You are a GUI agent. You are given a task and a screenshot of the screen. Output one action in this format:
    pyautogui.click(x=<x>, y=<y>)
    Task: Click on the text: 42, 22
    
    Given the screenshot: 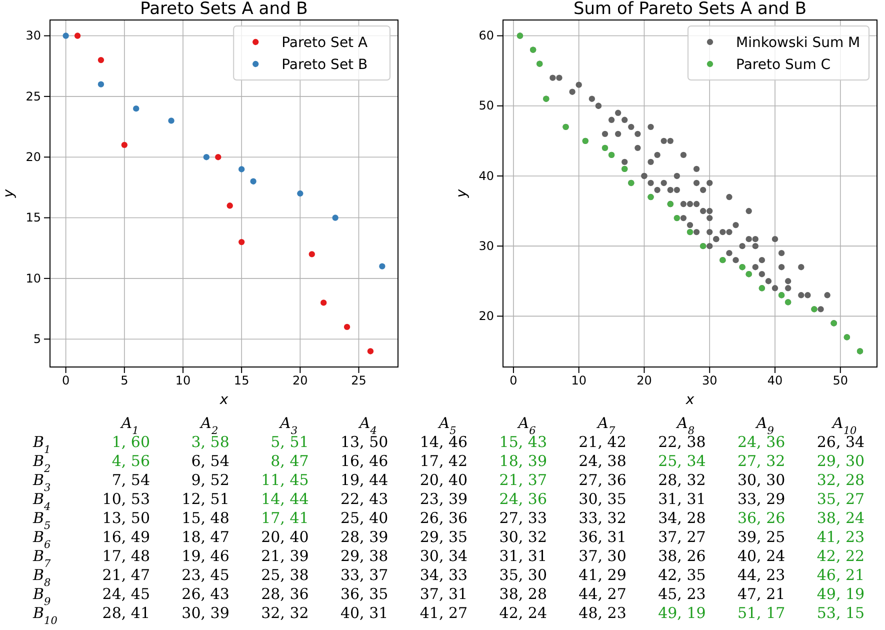 What is the action you would take?
    pyautogui.click(x=840, y=556)
    